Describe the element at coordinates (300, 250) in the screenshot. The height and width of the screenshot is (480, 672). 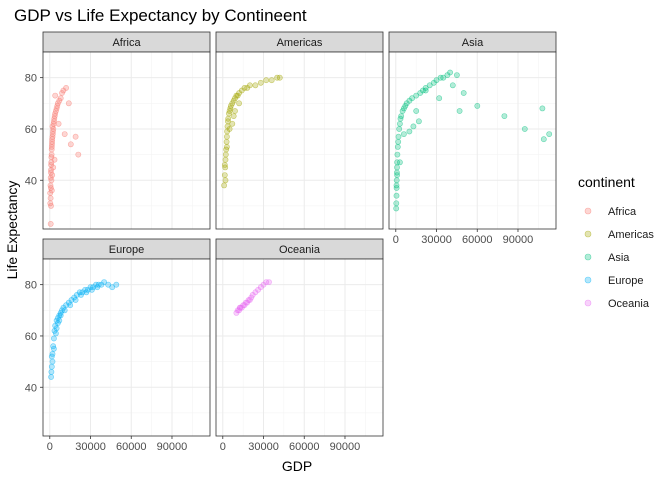
I see `facet-strip-label: Oceania` at that location.